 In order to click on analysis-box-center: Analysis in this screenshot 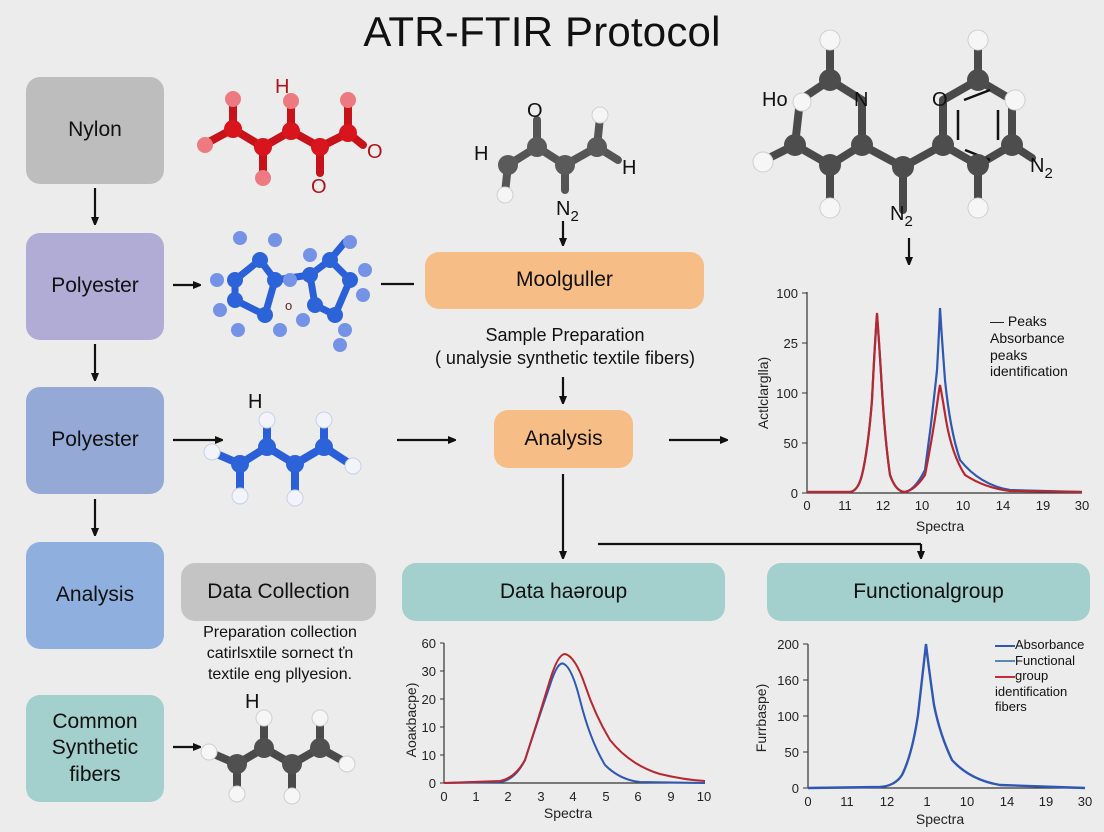, I will do `click(563, 439)`.